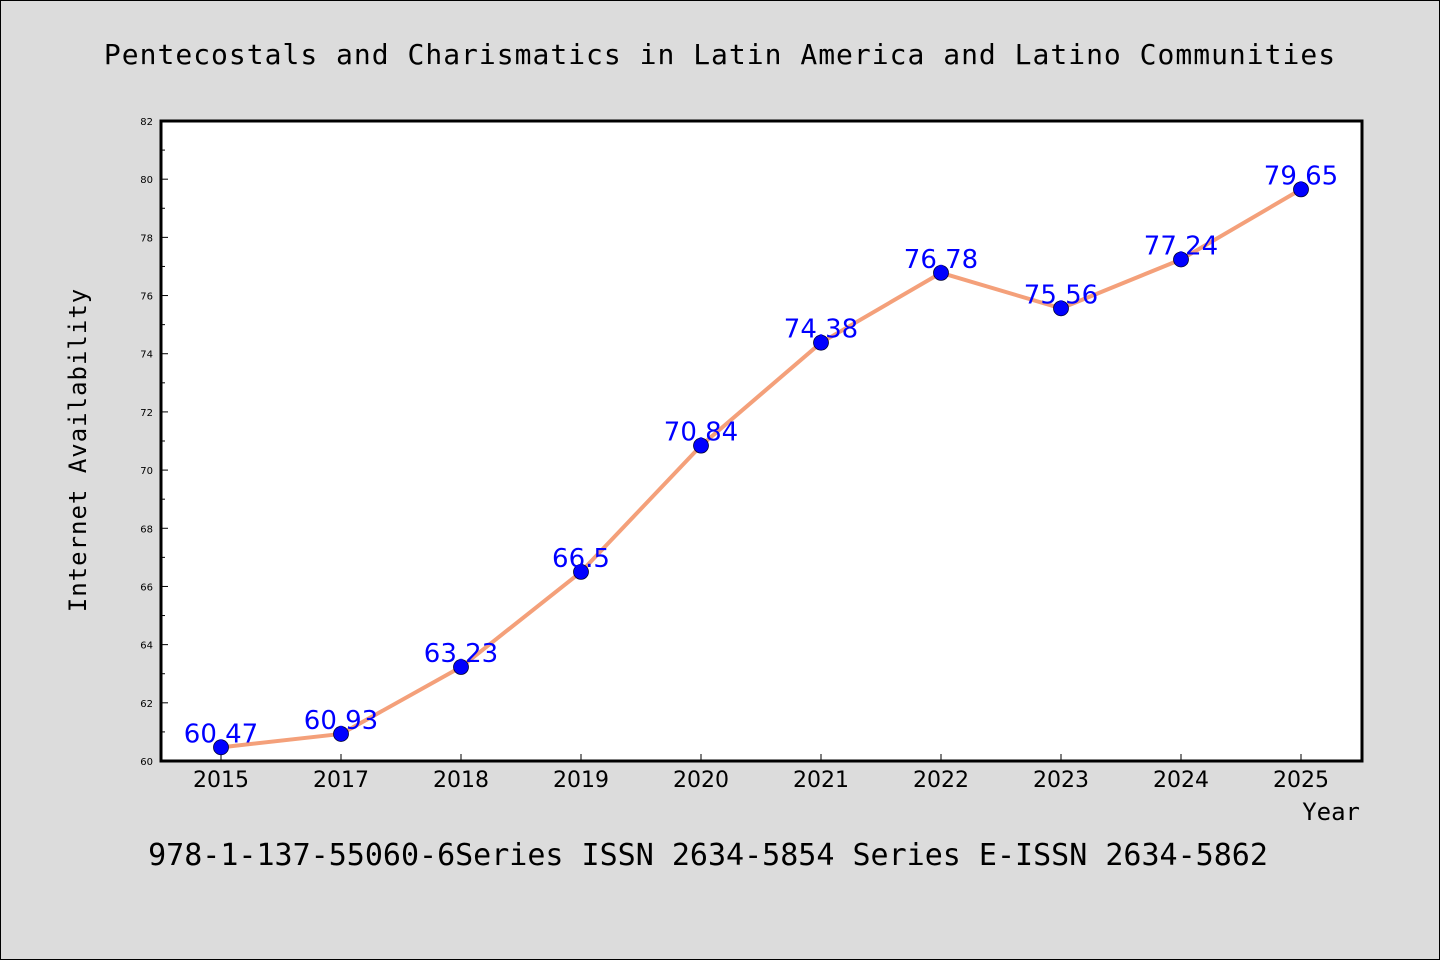 The height and width of the screenshot is (960, 1440). What do you see at coordinates (1181, 780) in the screenshot?
I see `x-tick-label: 2024` at bounding box center [1181, 780].